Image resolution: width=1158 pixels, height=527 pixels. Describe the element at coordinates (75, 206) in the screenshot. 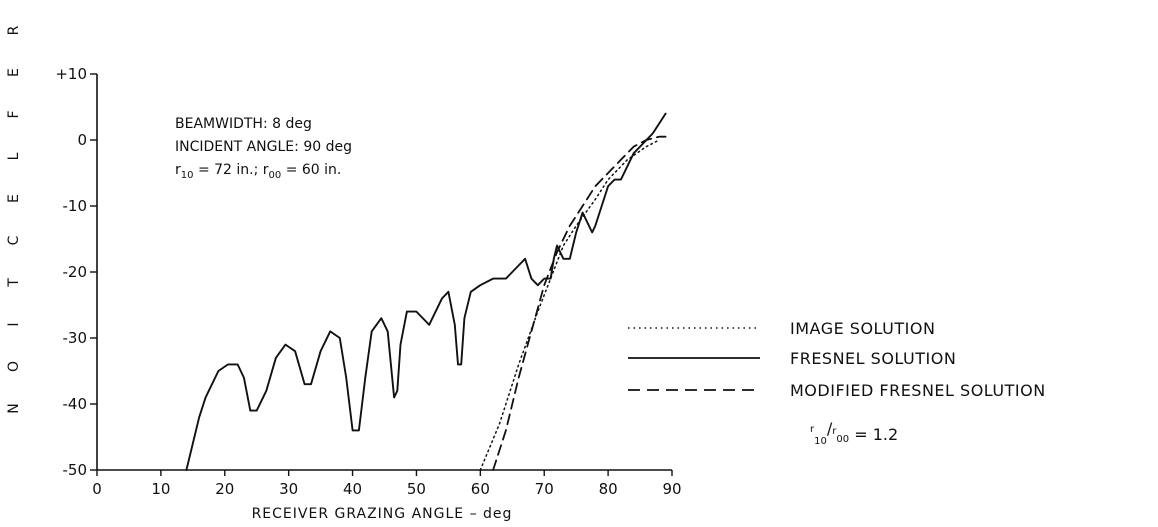

I see `y-tick-label: -10` at that location.